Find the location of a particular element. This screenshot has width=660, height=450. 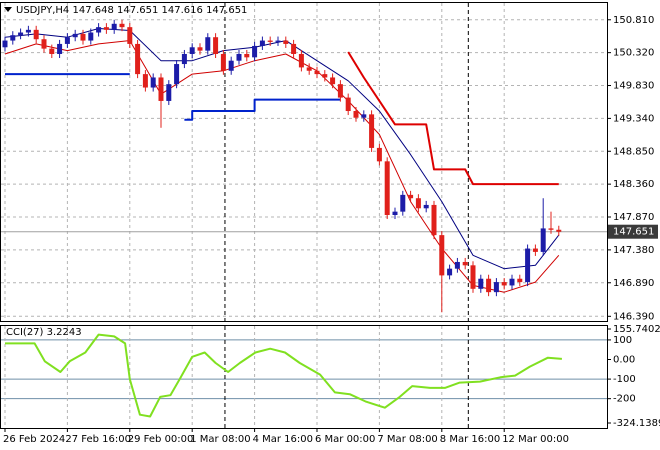

y-tick-label: 100 is located at coordinates (622, 340).